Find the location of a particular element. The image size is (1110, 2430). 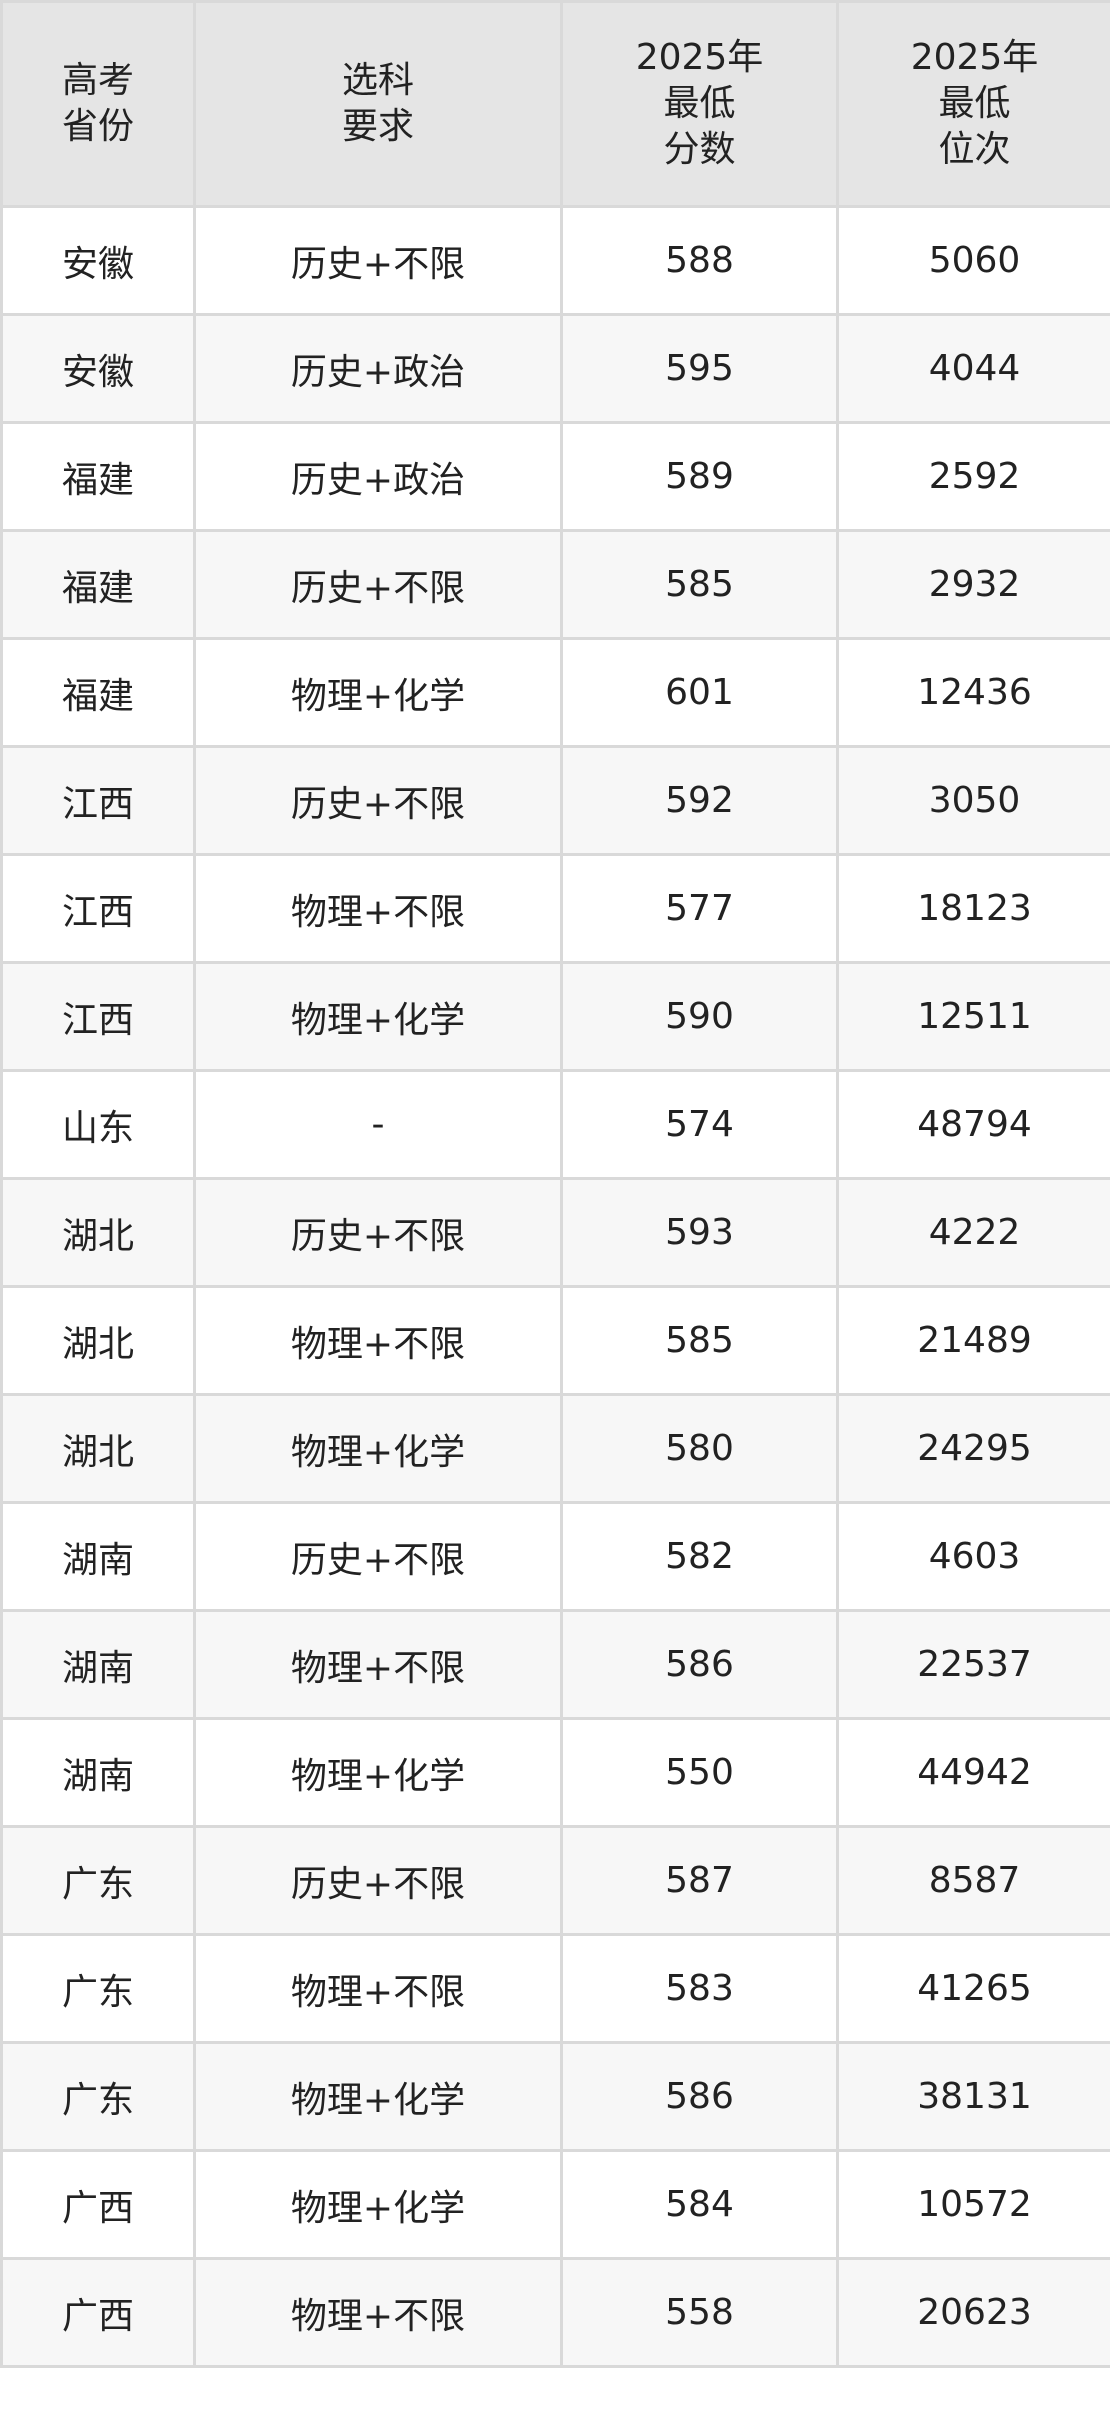

cell-min-rank: 3050 is located at coordinates (973, 800).